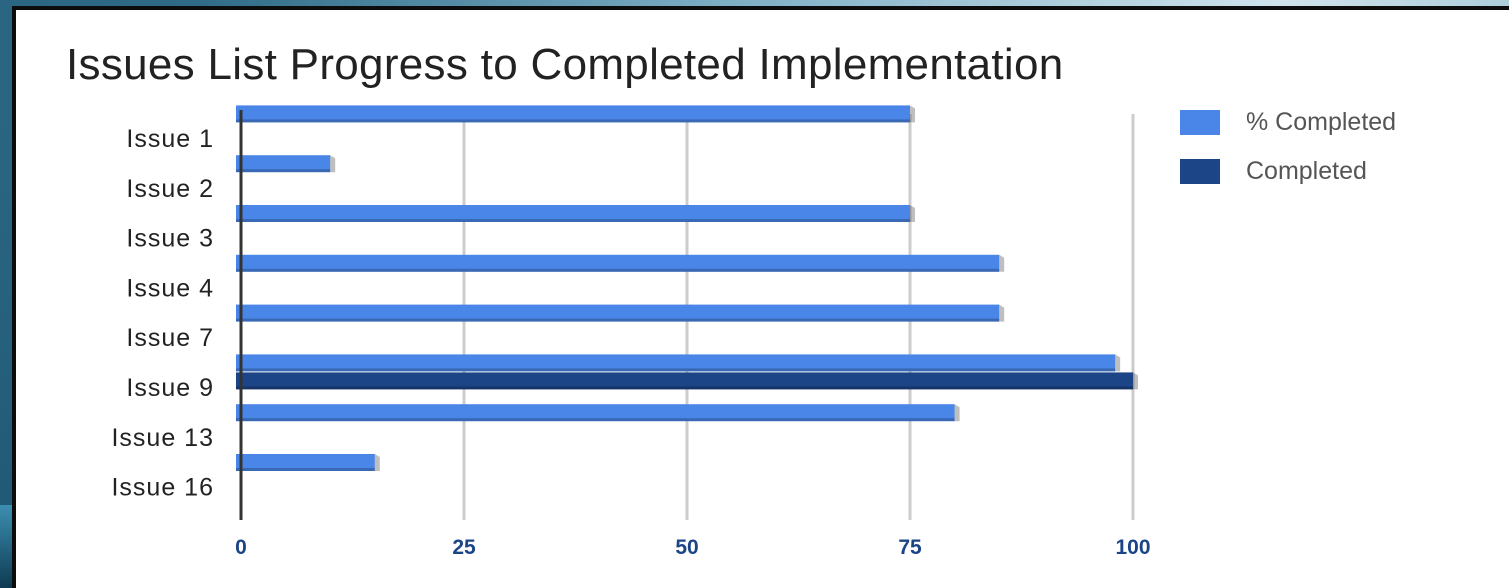 The height and width of the screenshot is (588, 1509). Describe the element at coordinates (170, 388) in the screenshot. I see `y-category-label: Issue 9` at that location.